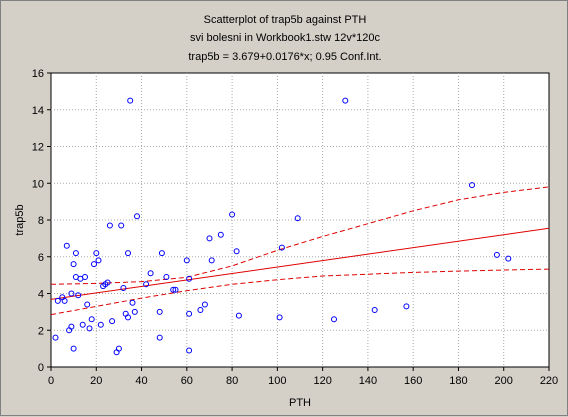 This screenshot has height=417, width=568. Describe the element at coordinates (38, 148) in the screenshot. I see `y-tick-label: 12` at that location.